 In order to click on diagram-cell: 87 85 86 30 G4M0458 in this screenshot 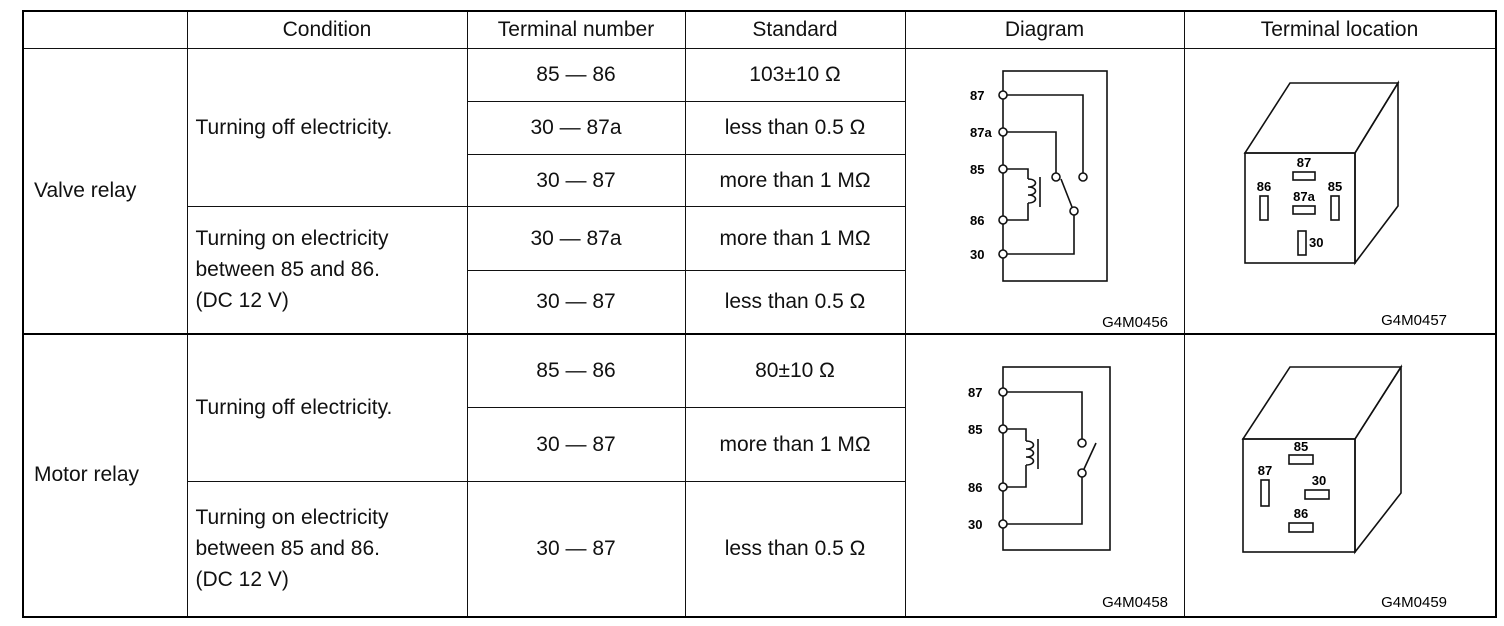, I will do `click(1044, 474)`.